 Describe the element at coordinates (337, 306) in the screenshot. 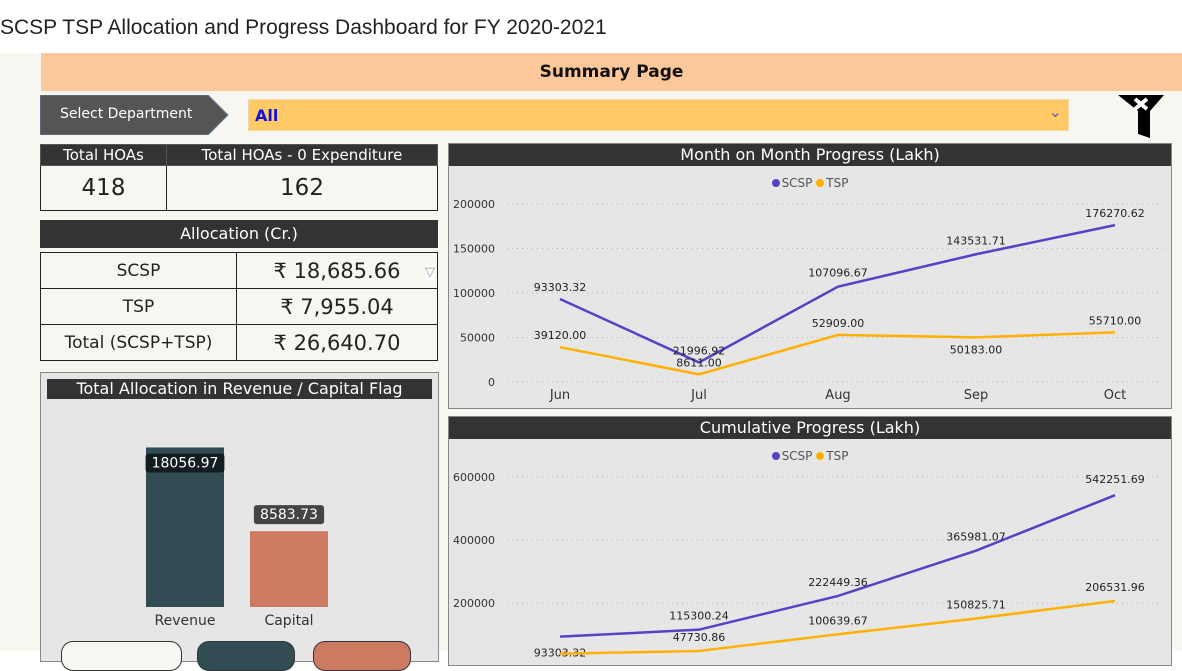

I see `row-value: ₹ 7,955.04` at that location.